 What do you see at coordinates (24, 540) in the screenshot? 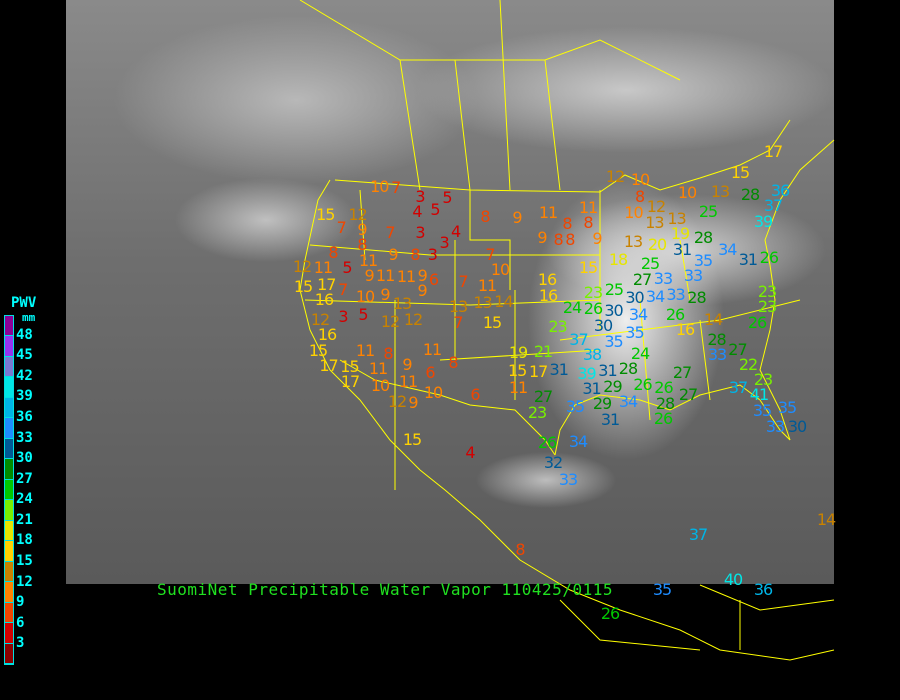
I see `legend-tick-label: 18` at bounding box center [24, 540].